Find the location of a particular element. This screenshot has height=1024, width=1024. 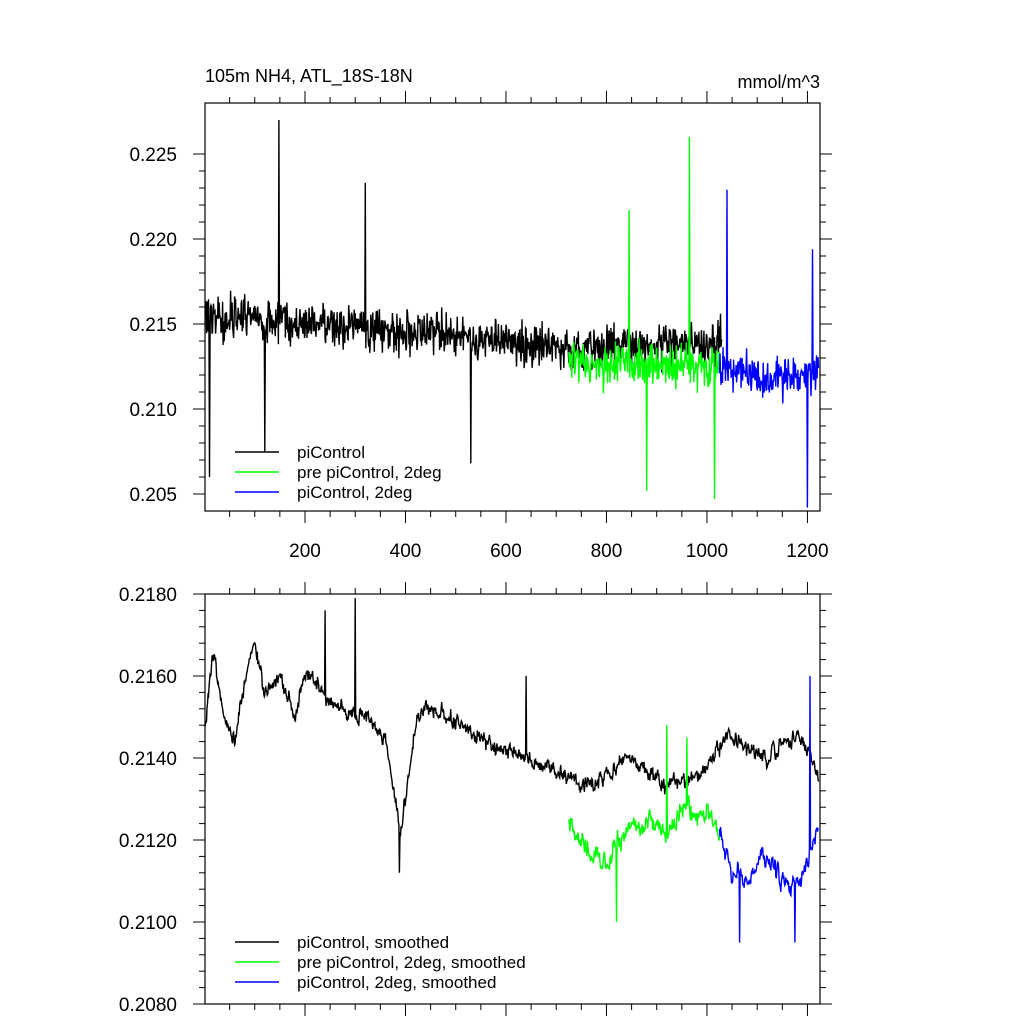

x-tick-label: 800 is located at coordinates (607, 551).